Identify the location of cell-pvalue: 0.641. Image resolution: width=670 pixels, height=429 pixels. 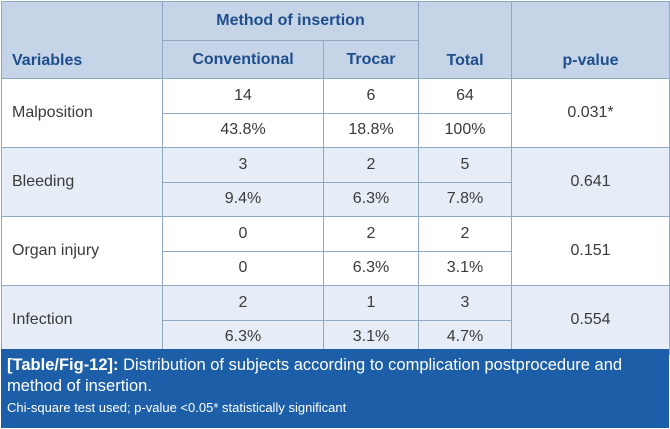
(590, 182).